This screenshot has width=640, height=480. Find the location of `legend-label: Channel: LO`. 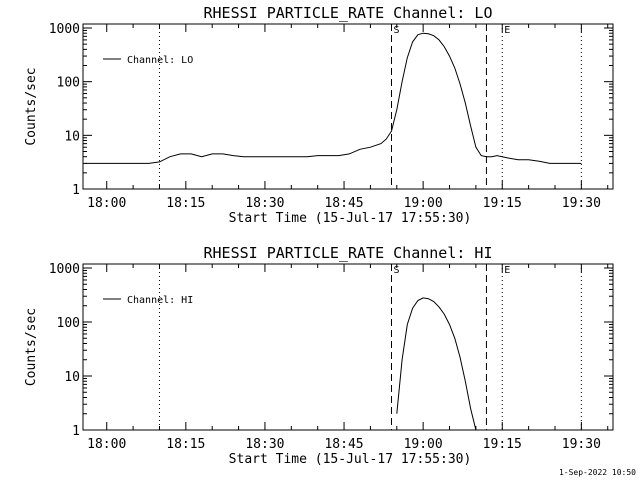

legend-label: Channel: LO is located at coordinates (160, 60).